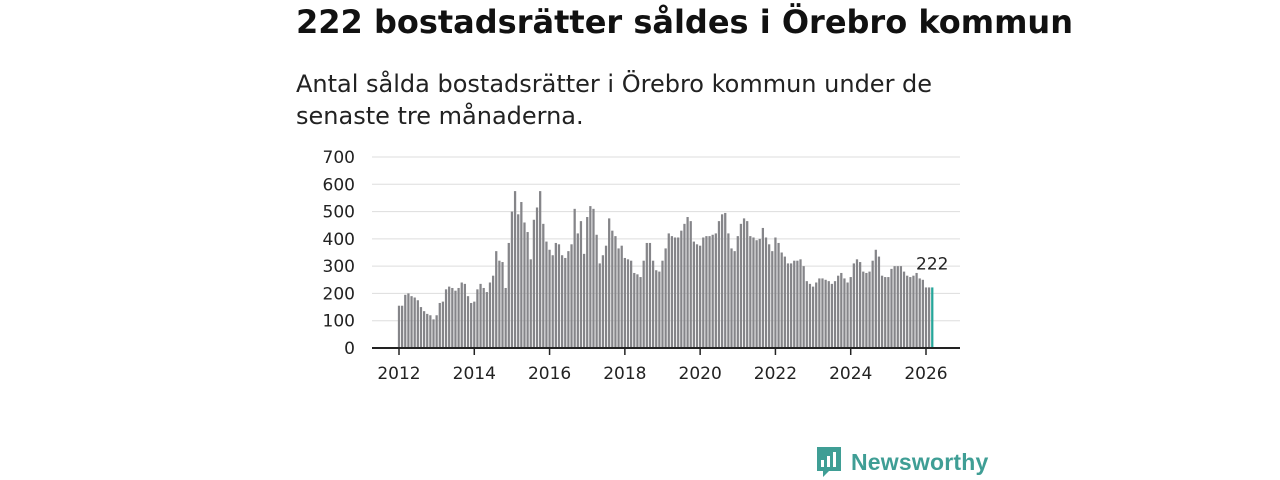 The width and height of the screenshot is (1280, 480). Describe the element at coordinates (339, 294) in the screenshot. I see `y-tick-label: 200` at that location.